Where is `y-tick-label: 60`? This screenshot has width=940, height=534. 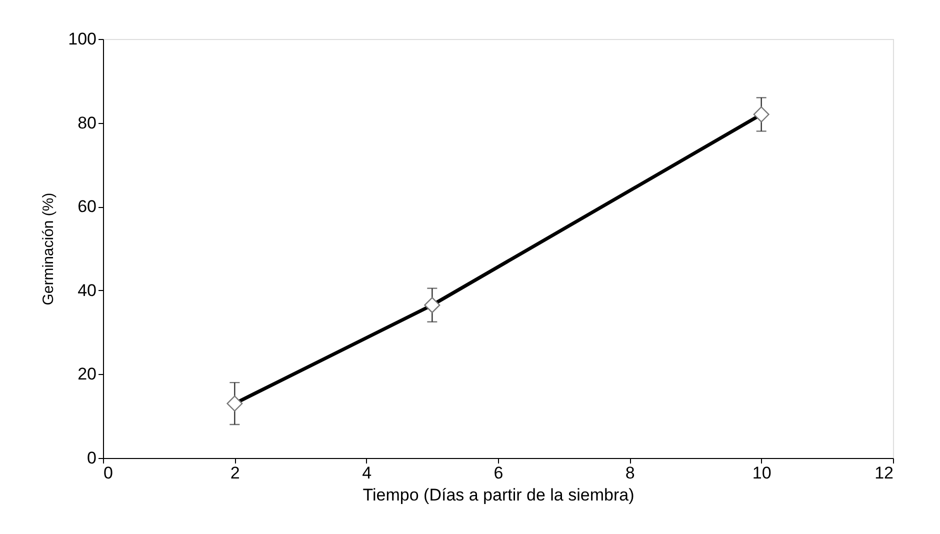
y-tick-label: 60 is located at coordinates (87, 206).